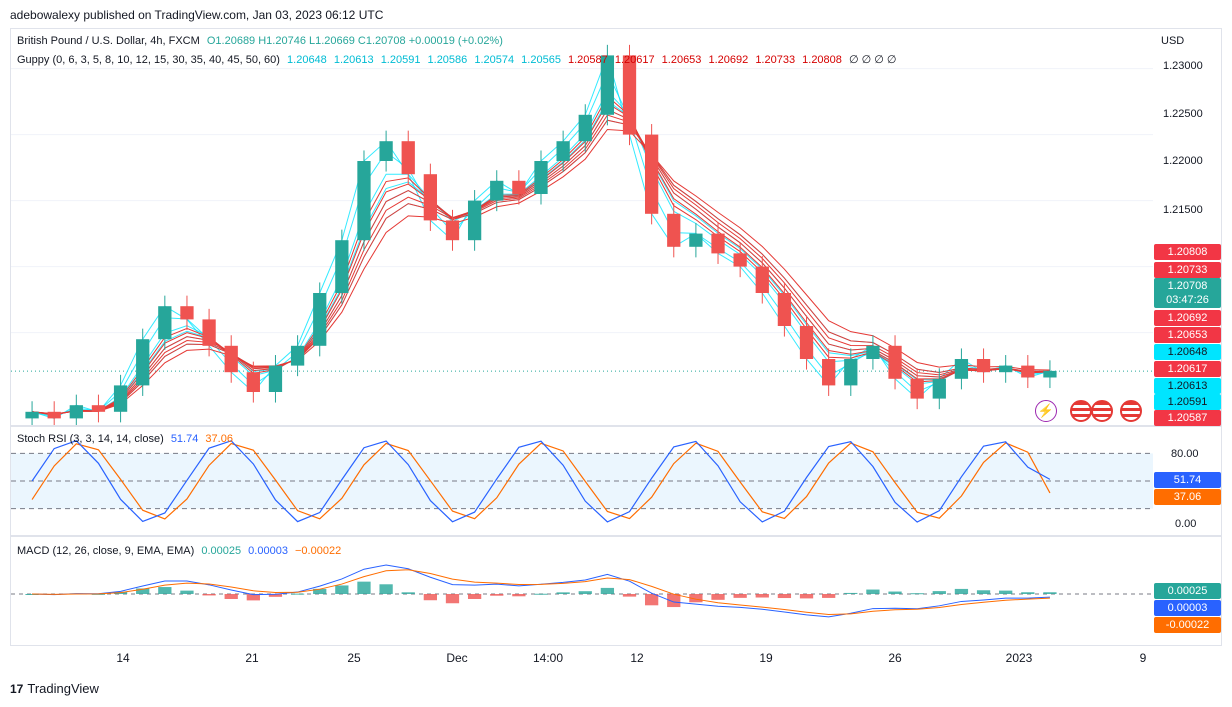 This screenshot has height=707, width=1232. What do you see at coordinates (219, 439) in the screenshot?
I see `stoch-d-value: 37.06` at bounding box center [219, 439].